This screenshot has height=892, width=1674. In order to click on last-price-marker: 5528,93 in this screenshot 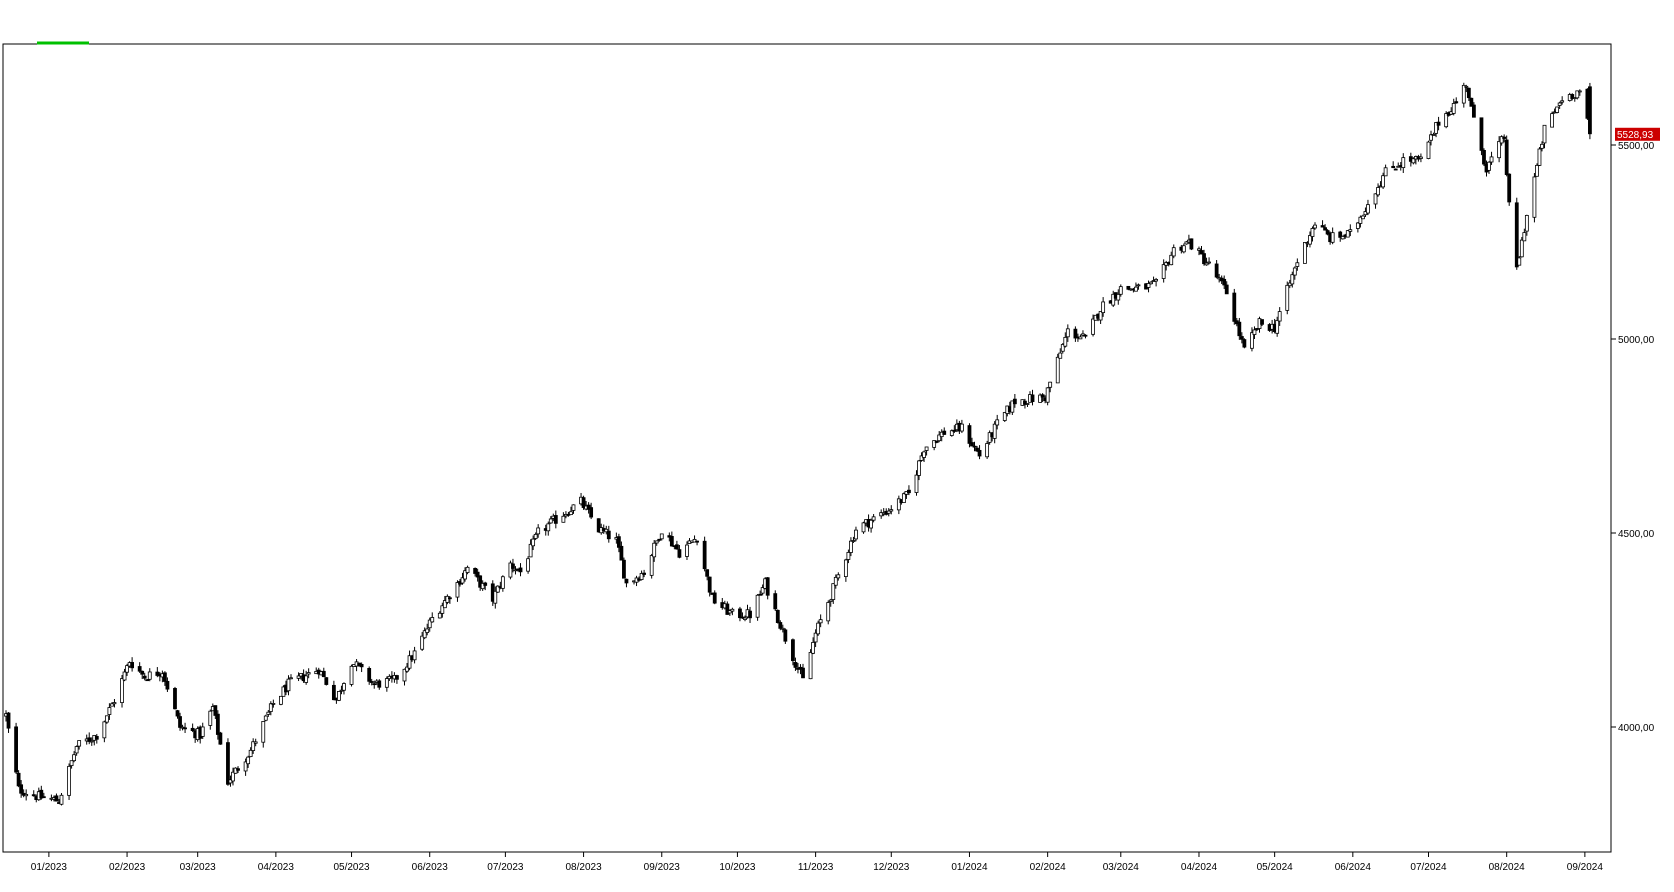, I will do `click(1637, 134)`.